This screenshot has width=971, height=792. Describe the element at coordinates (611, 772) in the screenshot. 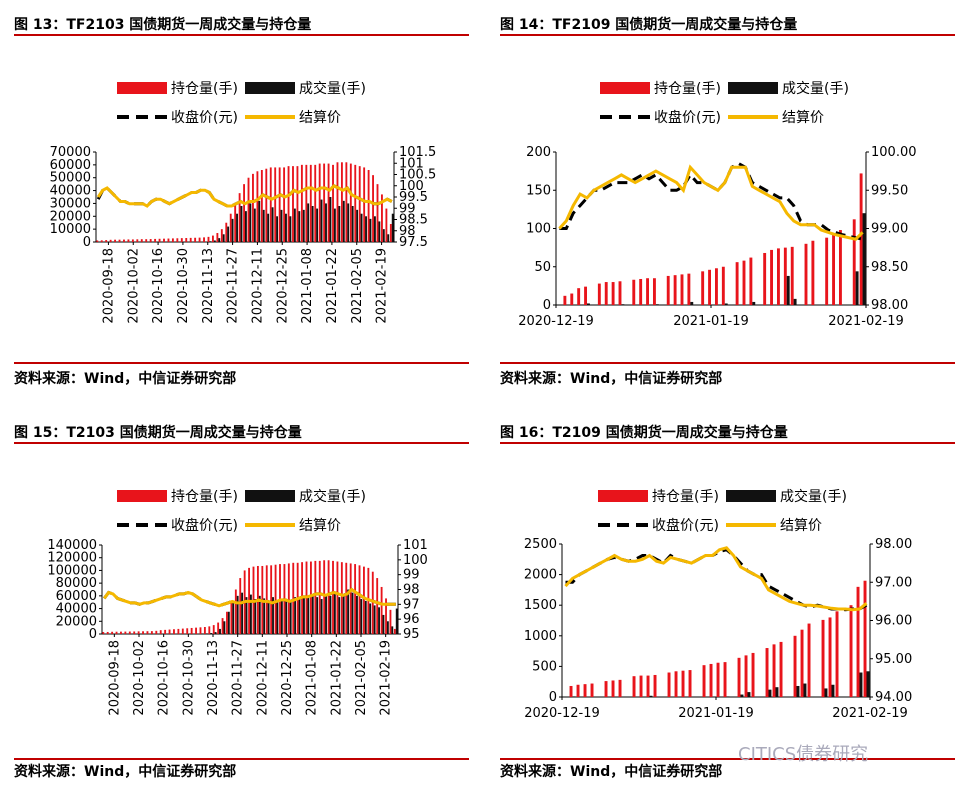

I see `source-note: 资料来源：Wind，中信证券研究部` at that location.